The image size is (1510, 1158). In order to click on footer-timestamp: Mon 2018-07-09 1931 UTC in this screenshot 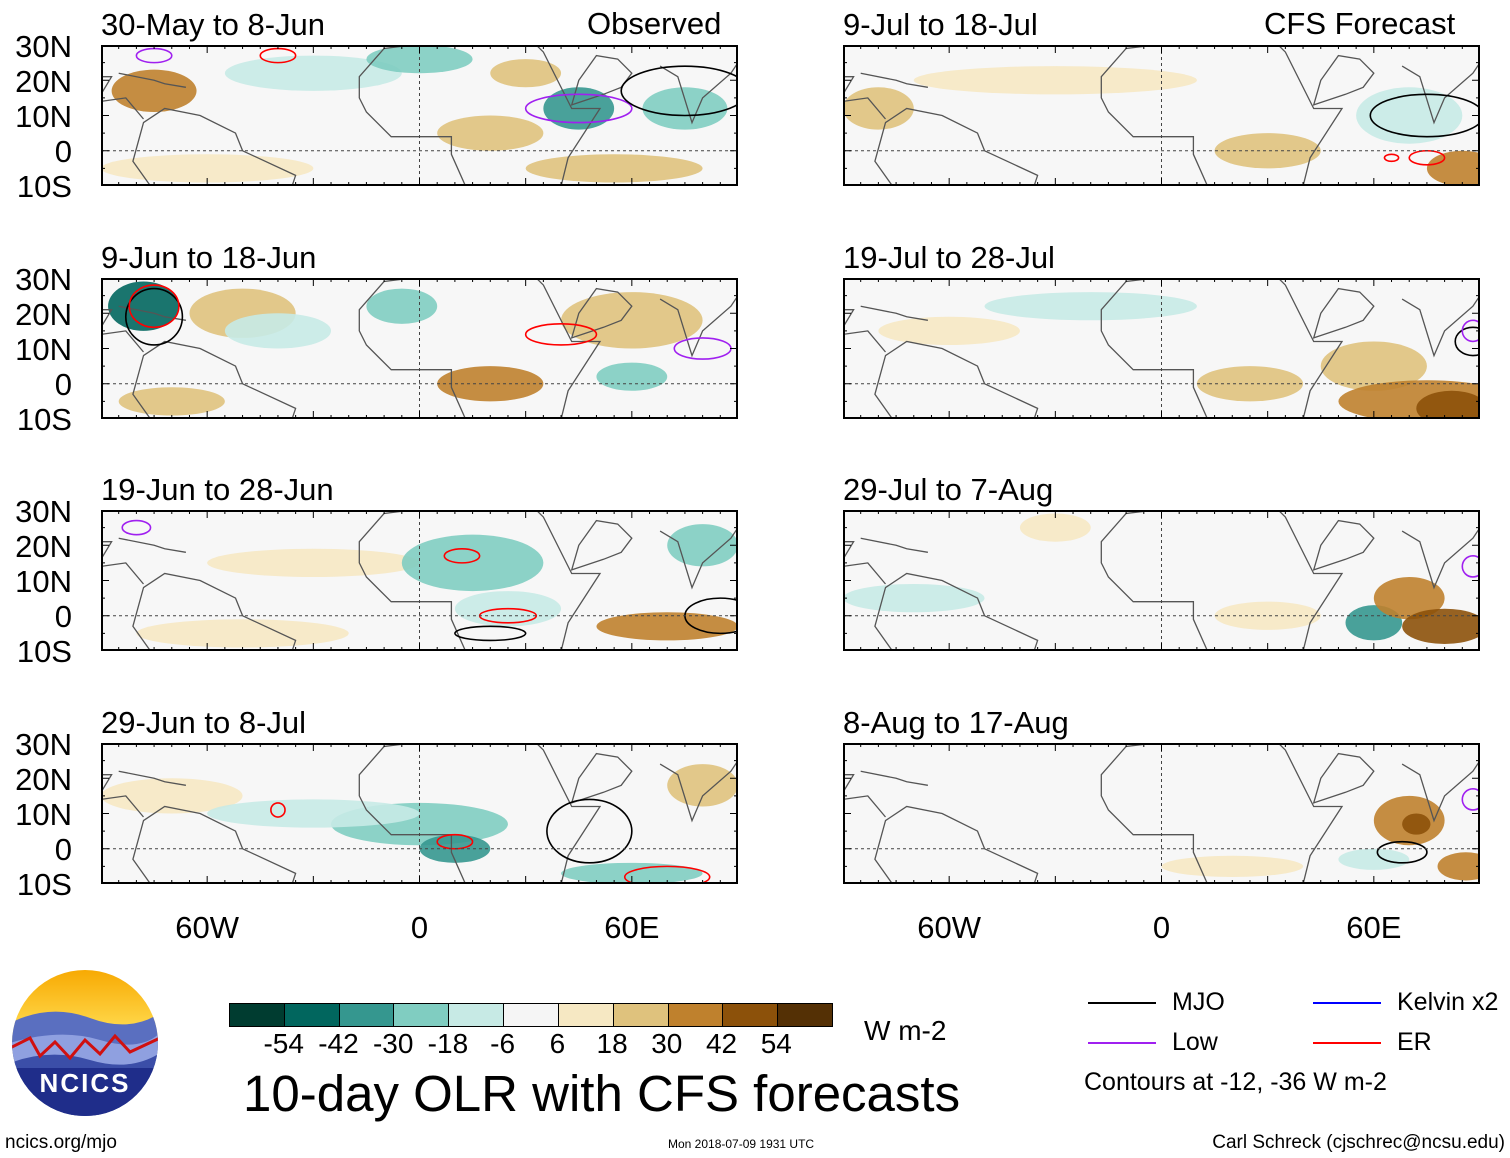, I will do `click(741, 1144)`.